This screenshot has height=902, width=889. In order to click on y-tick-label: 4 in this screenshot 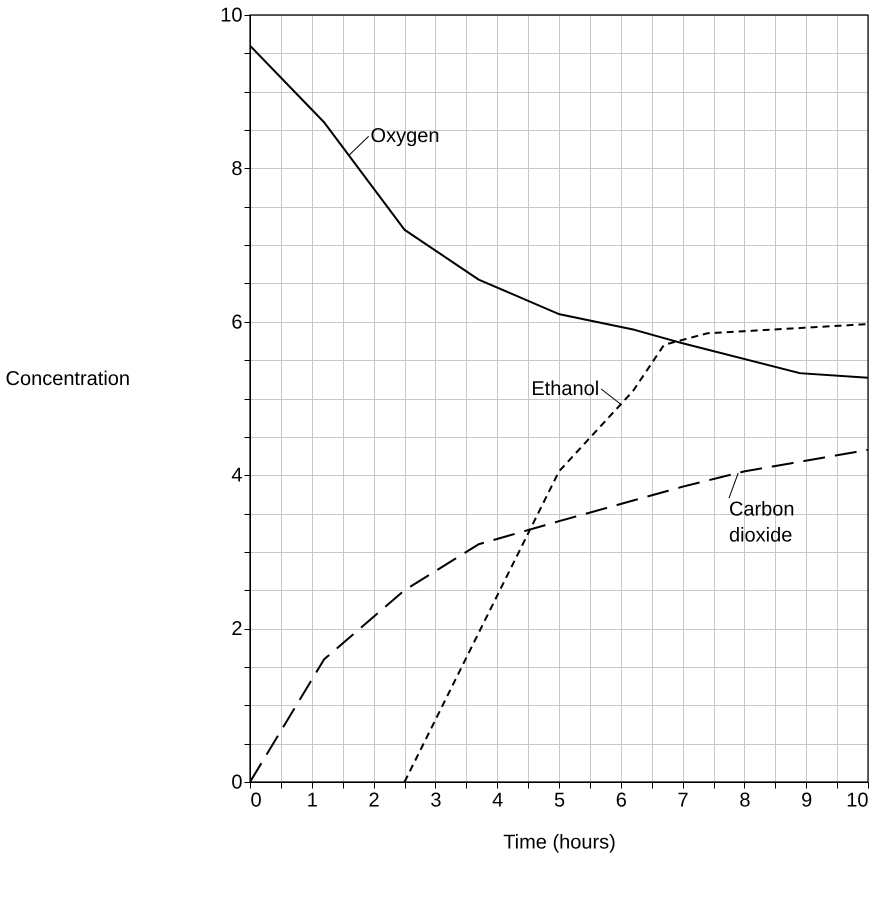, I will do `click(236, 475)`.